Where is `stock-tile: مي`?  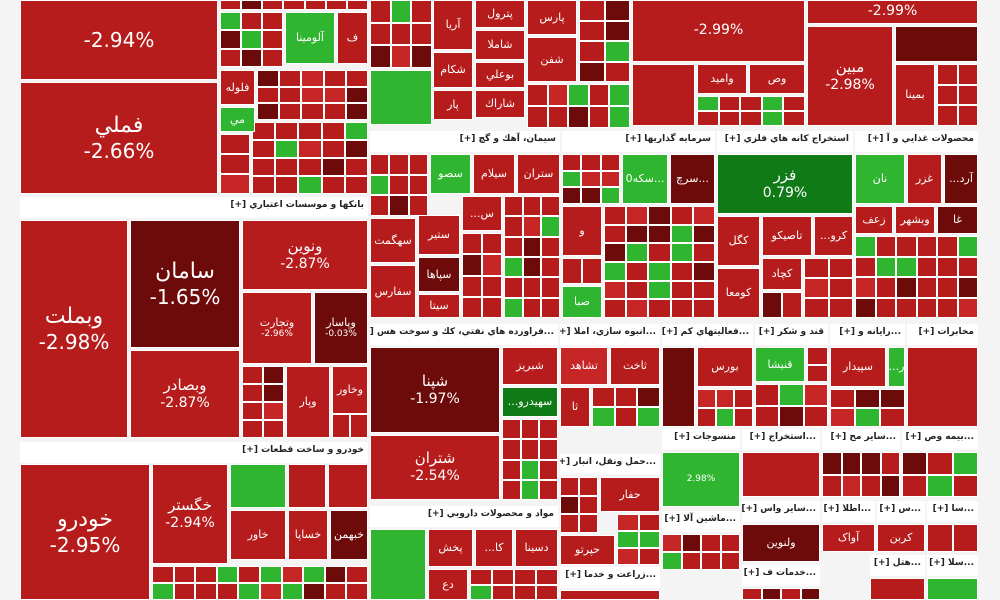
stock-tile: مي is located at coordinates (237, 119).